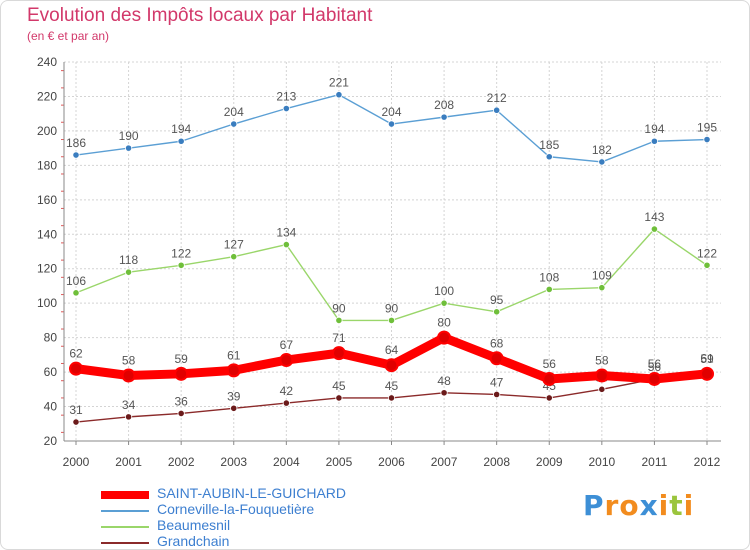 This screenshot has width=750, height=550. Describe the element at coordinates (594, 505) in the screenshot. I see `logo-letter: P` at that location.